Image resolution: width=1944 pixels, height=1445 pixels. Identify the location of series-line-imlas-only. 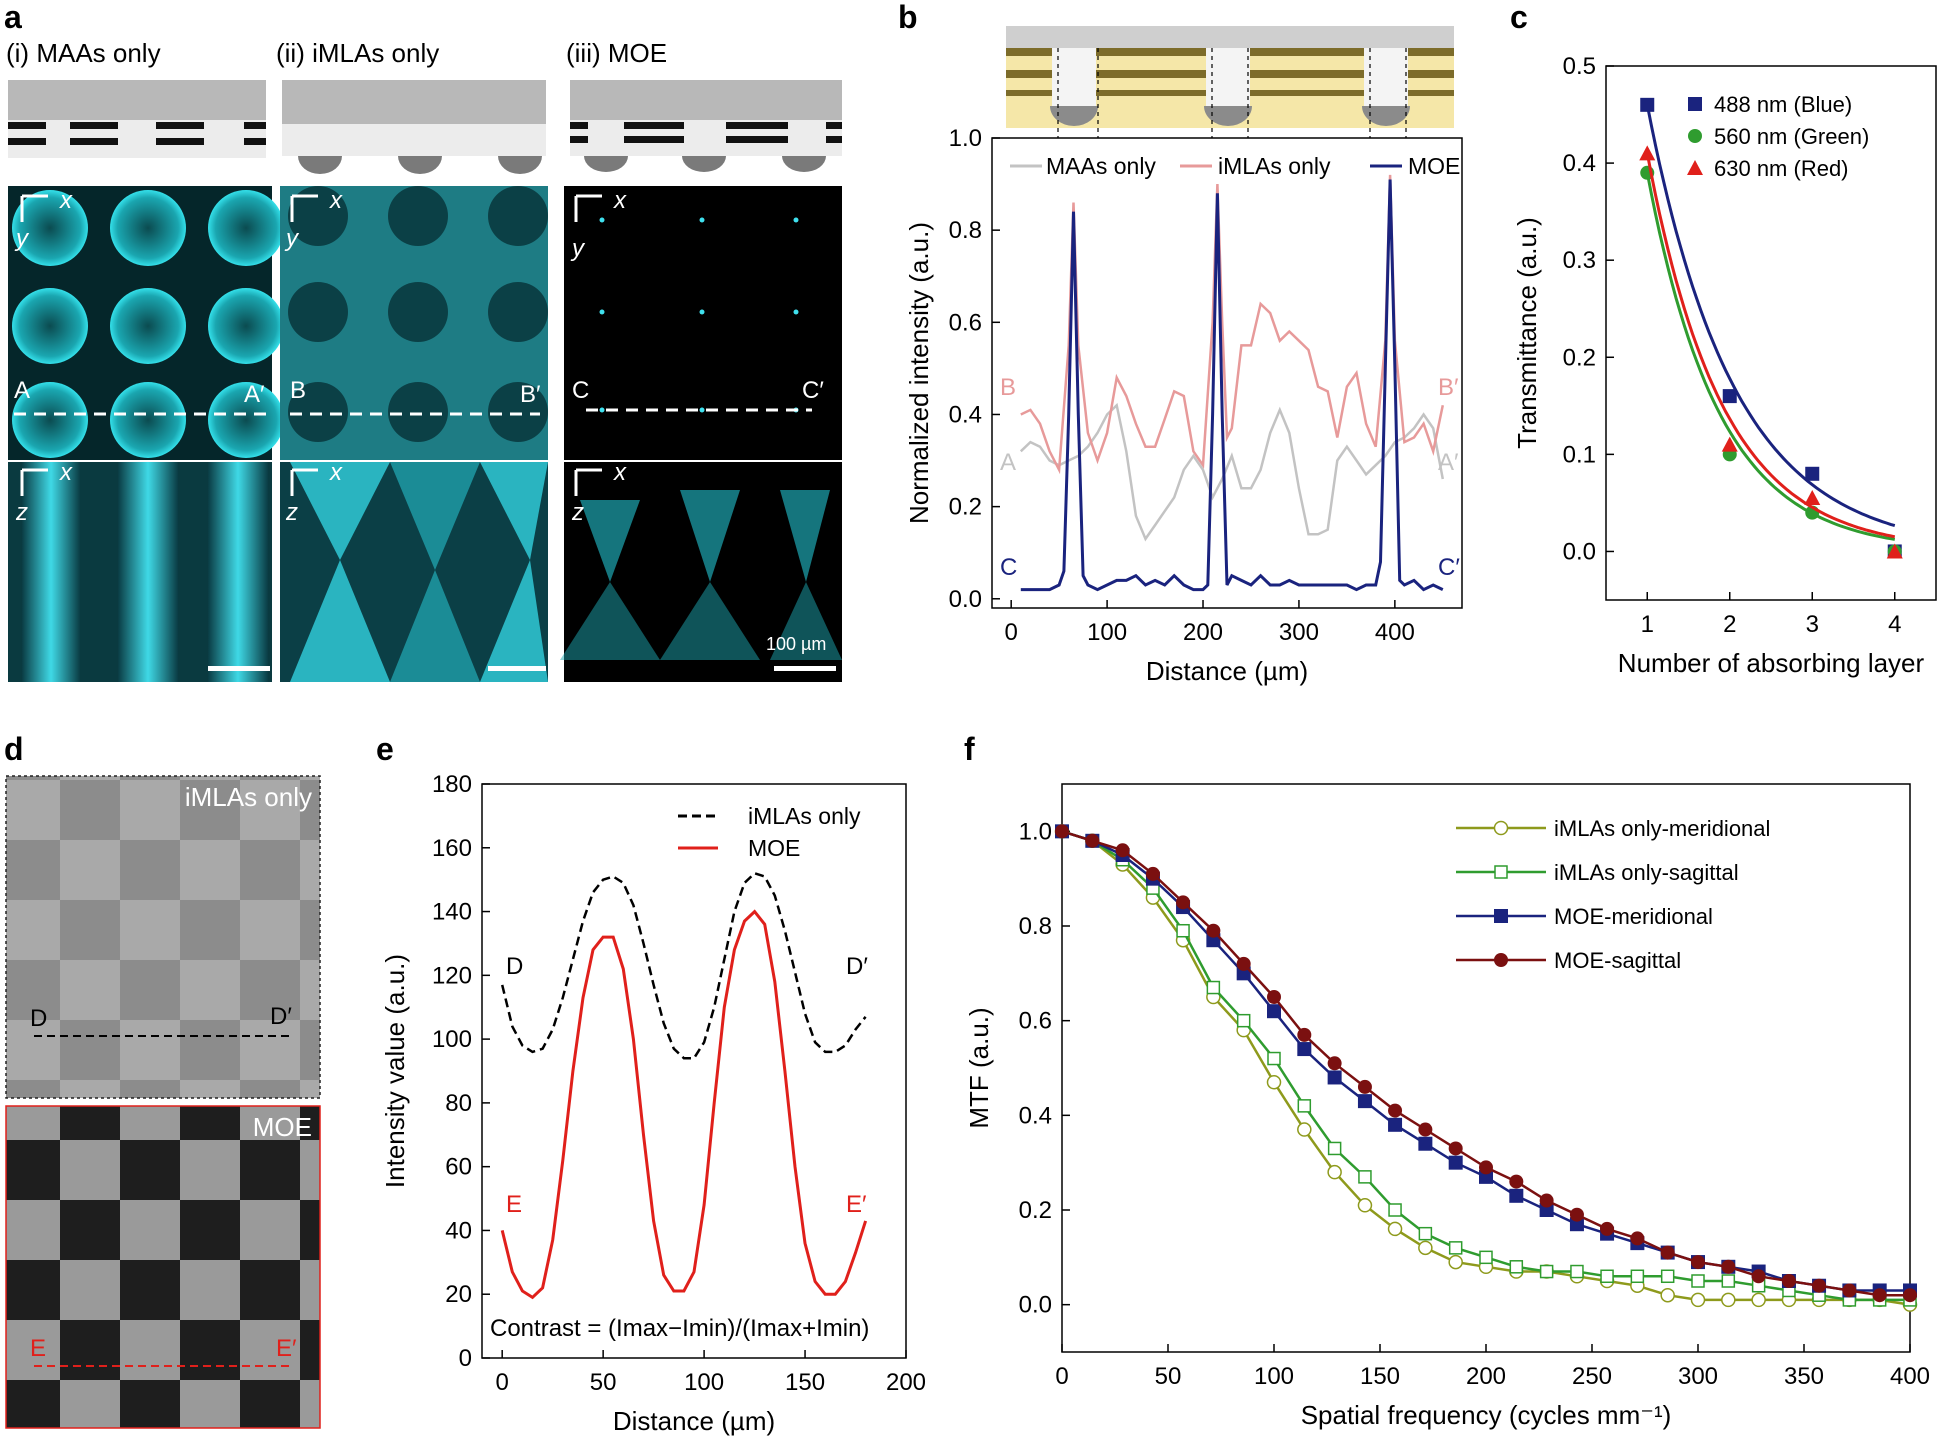
(1232, 324).